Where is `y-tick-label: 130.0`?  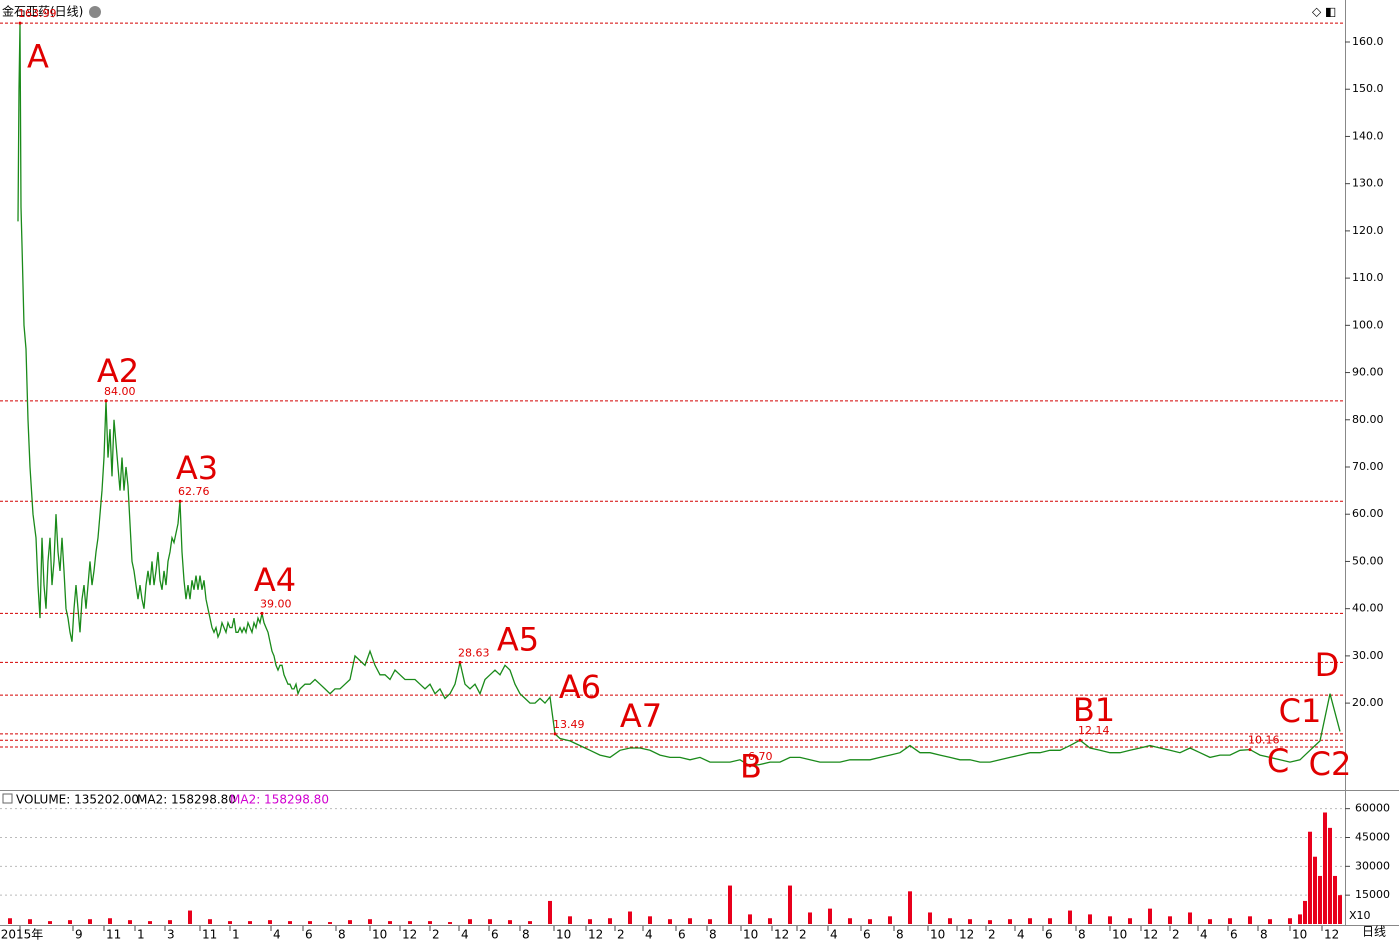
y-tick-label: 130.0 is located at coordinates (1368, 183).